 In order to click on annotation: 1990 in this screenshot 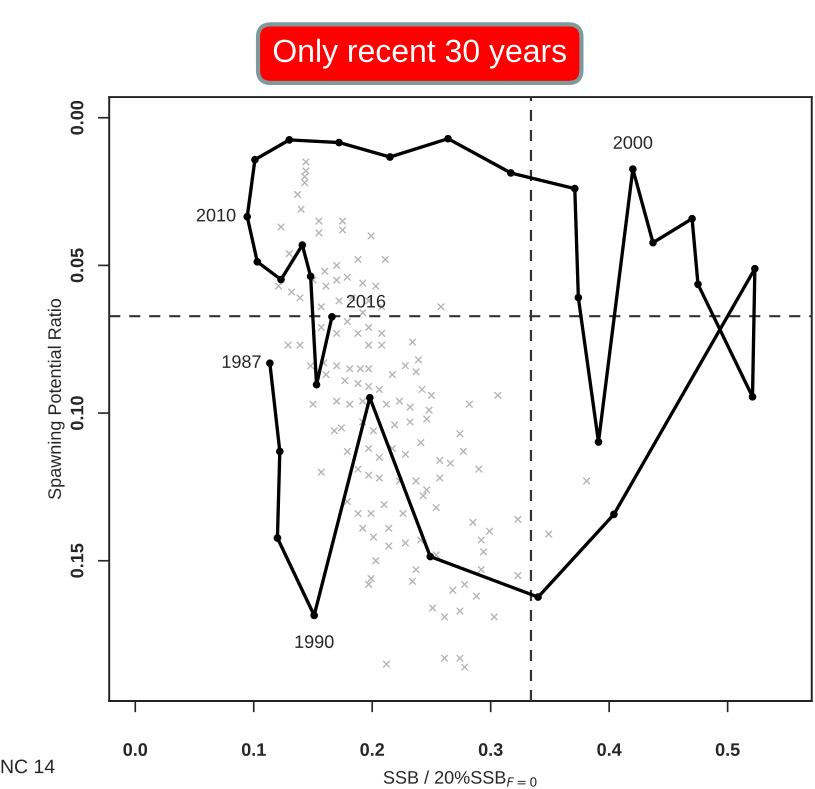, I will do `click(314, 641)`.